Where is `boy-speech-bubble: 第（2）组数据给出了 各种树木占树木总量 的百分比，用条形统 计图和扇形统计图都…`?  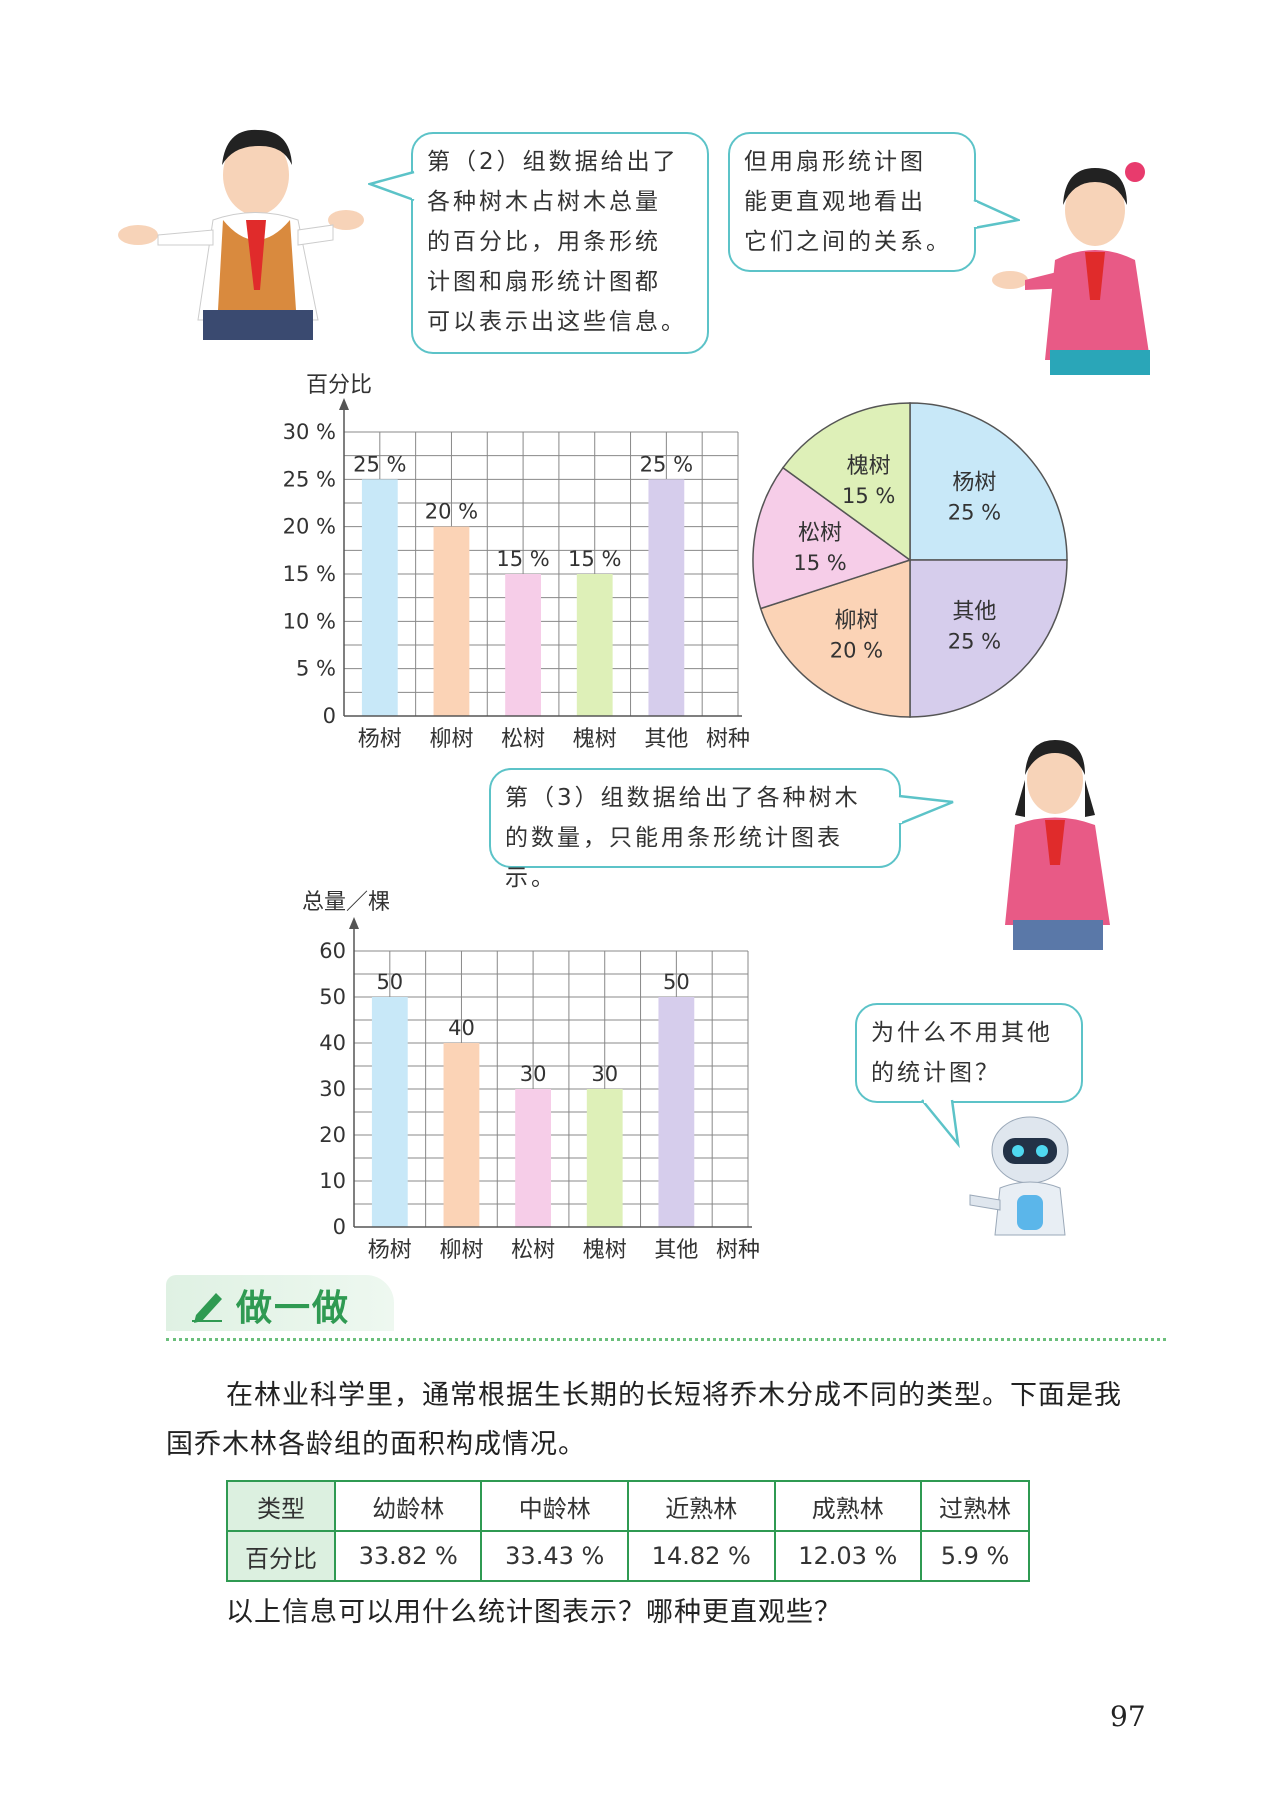
boy-speech-bubble: 第（2）组数据给出了 各种树木占树木总量 的百分比，用条形统 计图和扇形统计图都… is located at coordinates (560, 243).